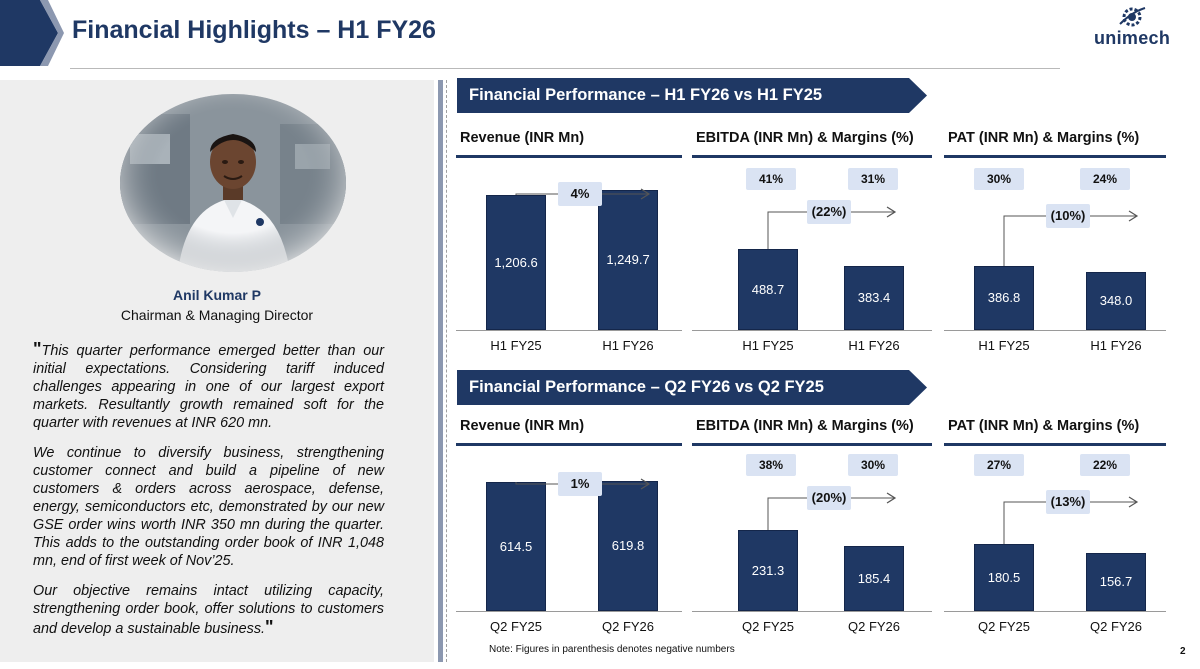 The height and width of the screenshot is (669, 1200). What do you see at coordinates (217, 295) in the screenshot?
I see `speaker-name: Anil Kumar P` at bounding box center [217, 295].